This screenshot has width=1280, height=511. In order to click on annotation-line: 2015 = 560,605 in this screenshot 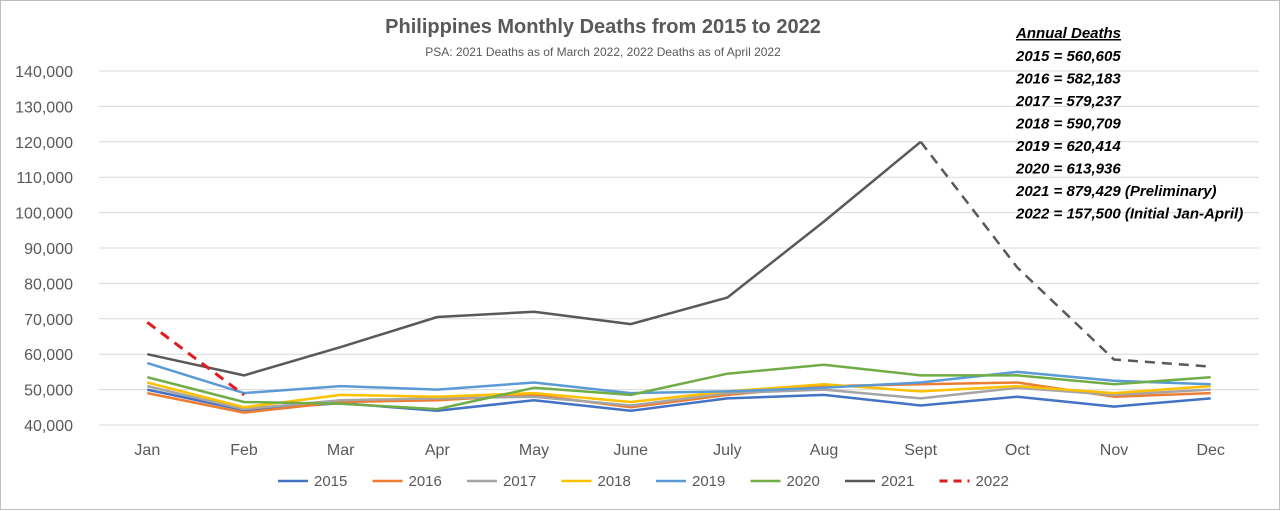, I will do `click(1068, 56)`.